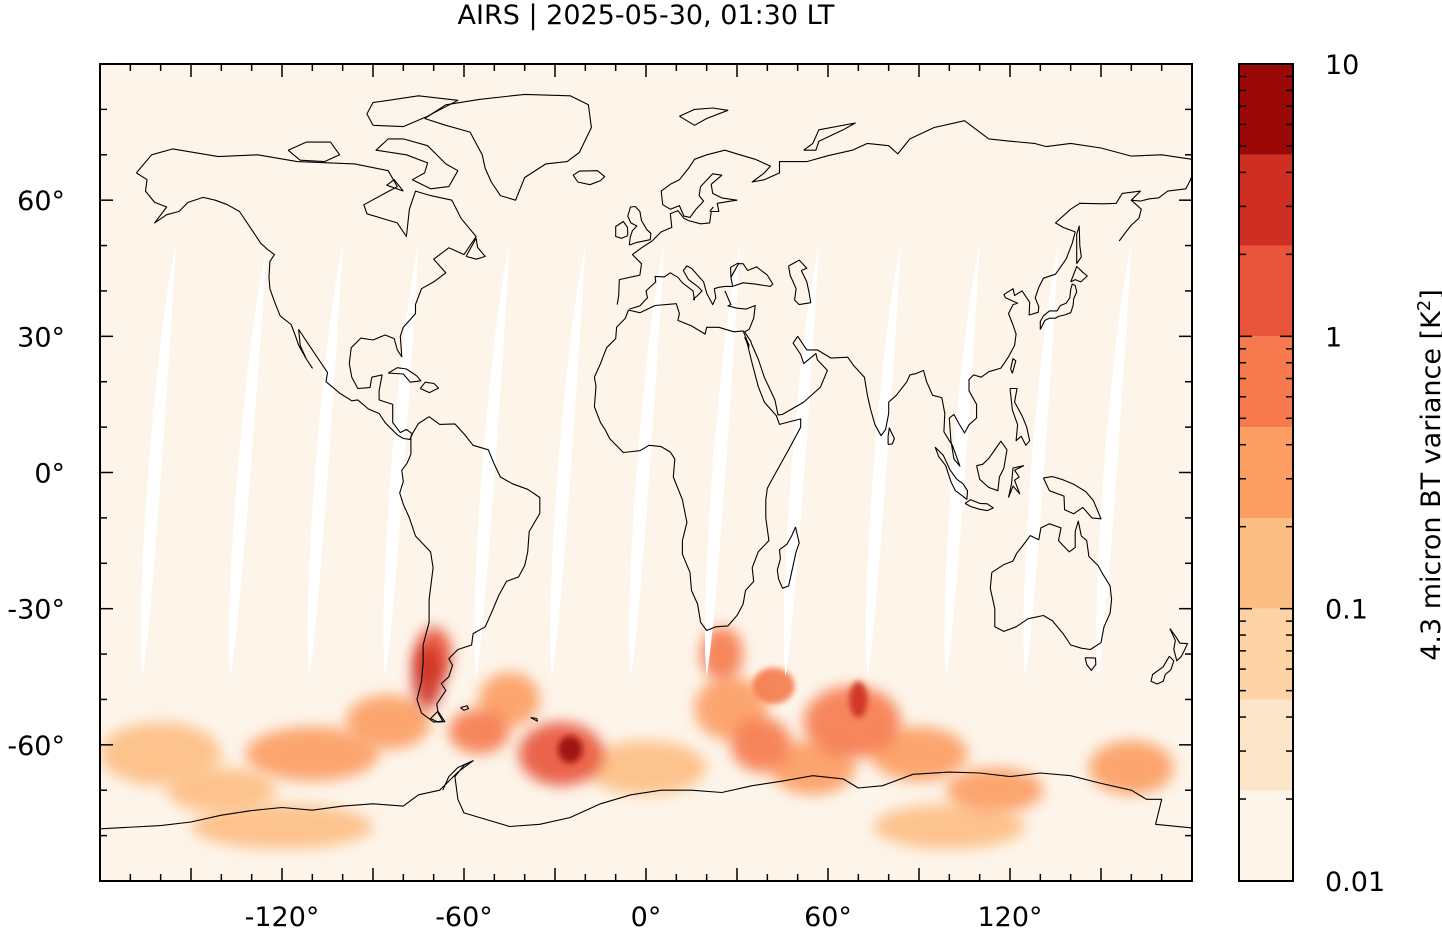 This screenshot has height=930, width=1442. I want to click on coastline-asia-north, so click(1022, 140).